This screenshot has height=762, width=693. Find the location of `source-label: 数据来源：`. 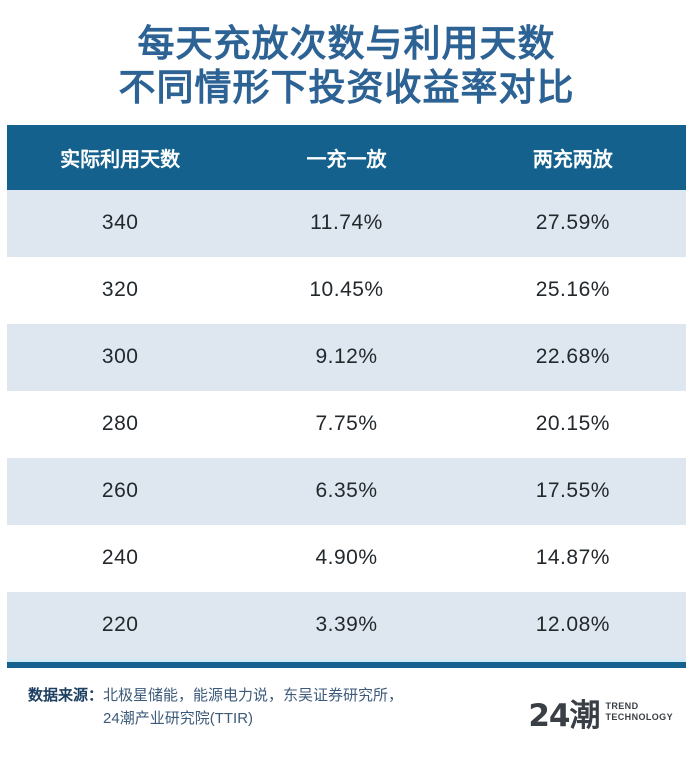

source-label: 数据来源： is located at coordinates (66, 695).